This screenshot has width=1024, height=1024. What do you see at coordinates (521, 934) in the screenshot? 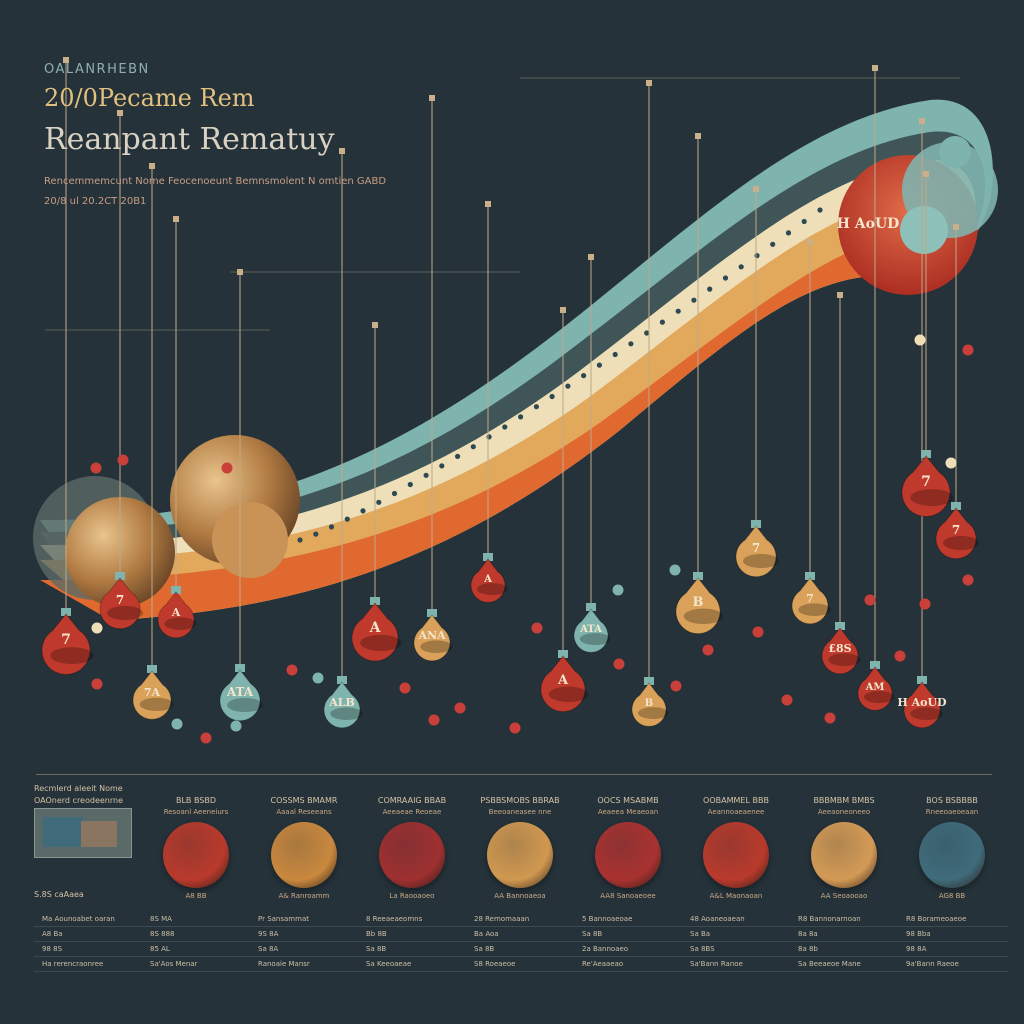
I see `column-row: Ba Aoa` at bounding box center [521, 934].